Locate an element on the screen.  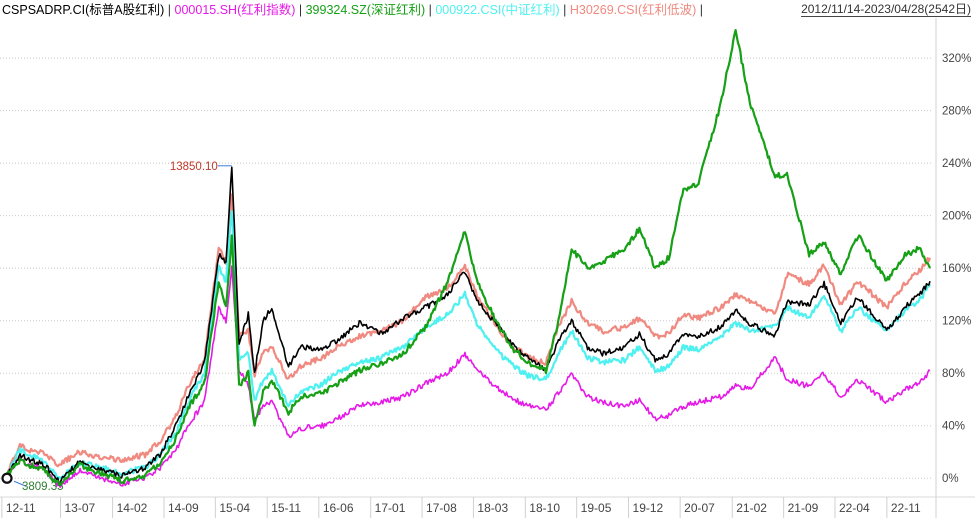
x-tick-label: 22-11 is located at coordinates (906, 508).